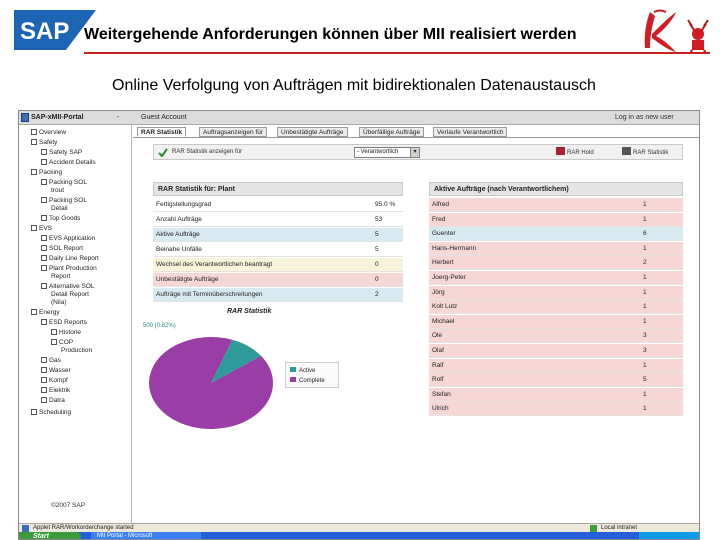  I want to click on sidebar-item-cop: COP, so click(62, 343).